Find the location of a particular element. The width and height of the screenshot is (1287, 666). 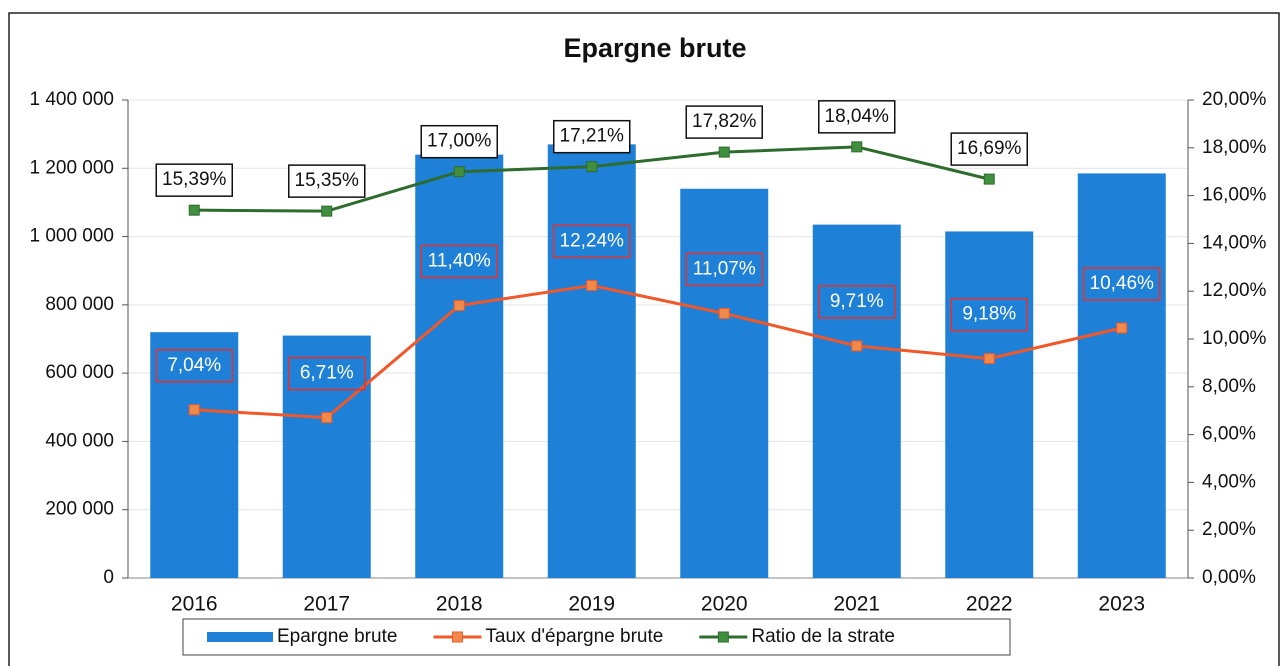

legend-label: Taux d'épargne brute is located at coordinates (574, 636).